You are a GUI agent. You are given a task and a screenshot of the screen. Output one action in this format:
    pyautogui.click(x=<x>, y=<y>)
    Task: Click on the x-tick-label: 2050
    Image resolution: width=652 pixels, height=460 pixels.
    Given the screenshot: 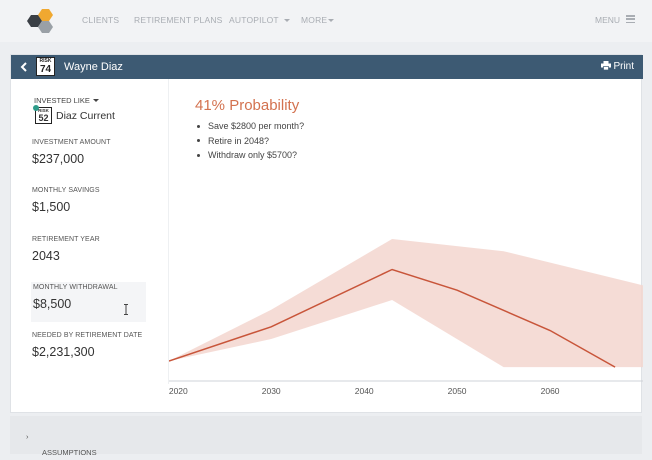 What is the action you would take?
    pyautogui.click(x=457, y=391)
    